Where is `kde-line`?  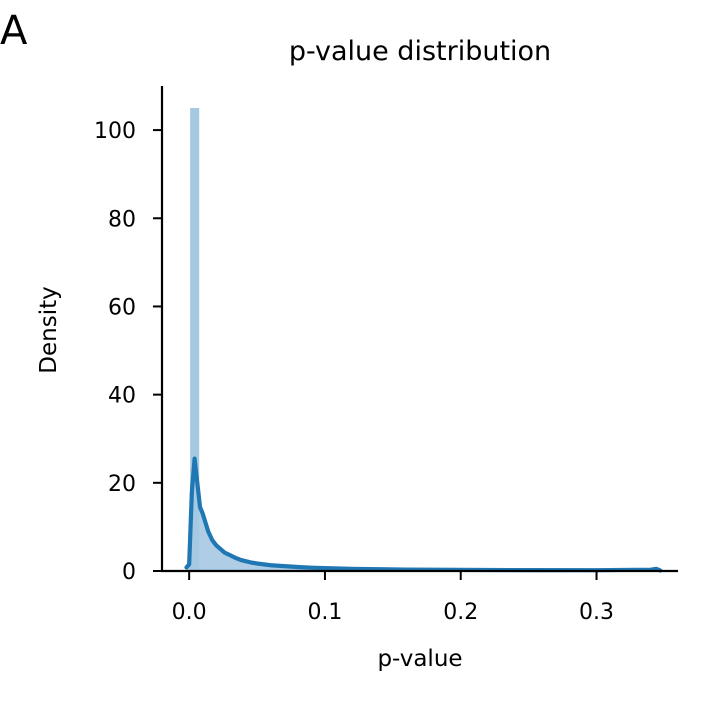 kde-line is located at coordinates (423, 514).